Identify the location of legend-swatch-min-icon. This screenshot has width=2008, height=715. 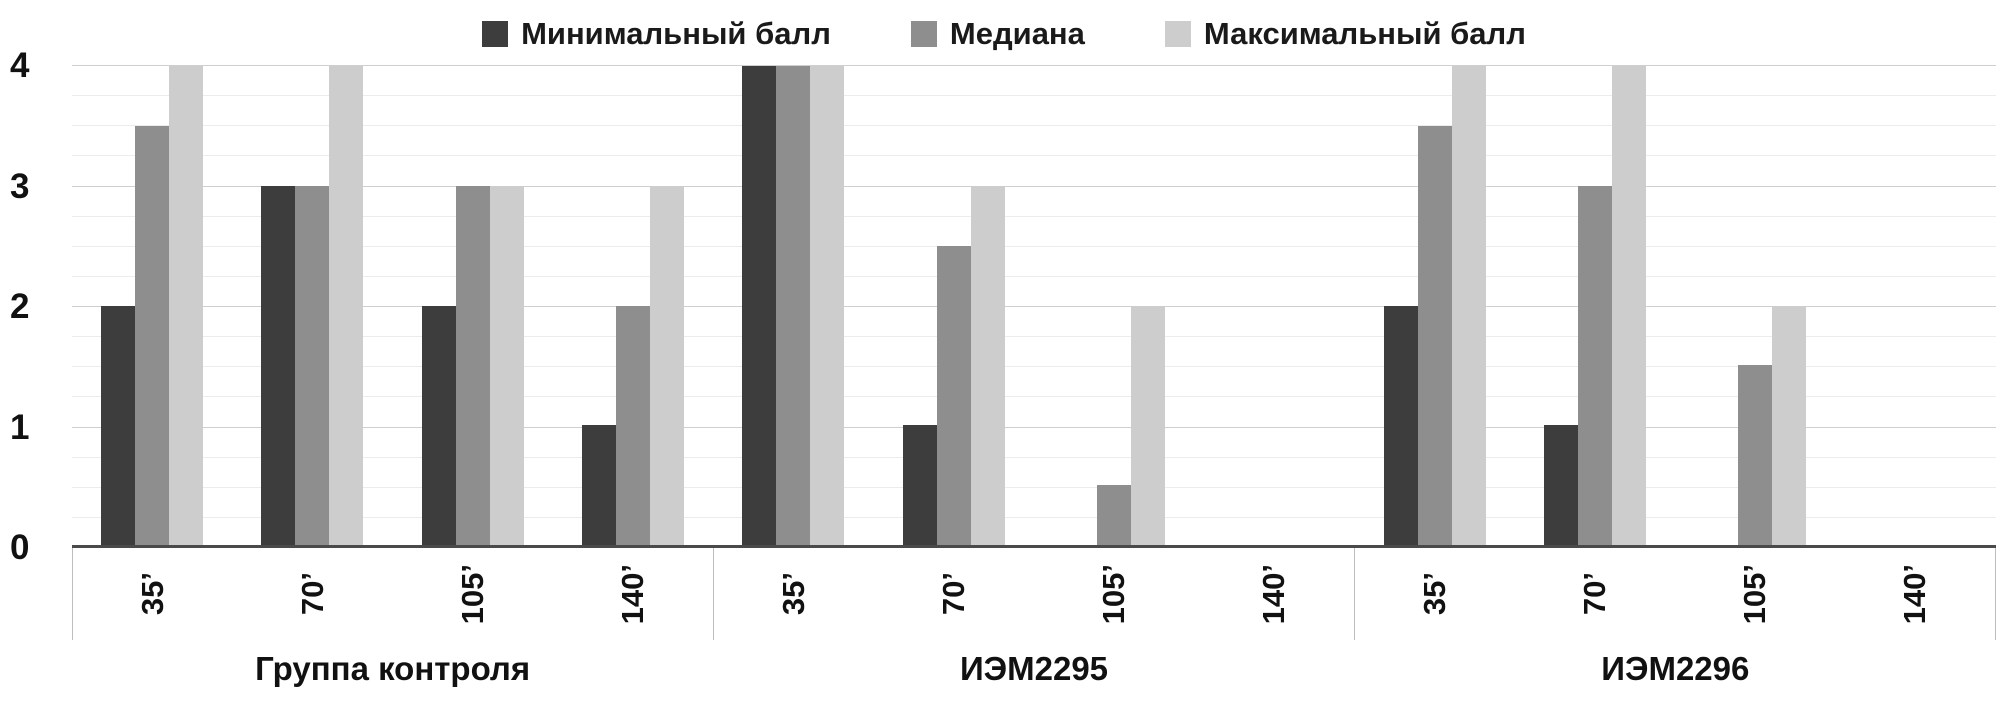
(495, 34).